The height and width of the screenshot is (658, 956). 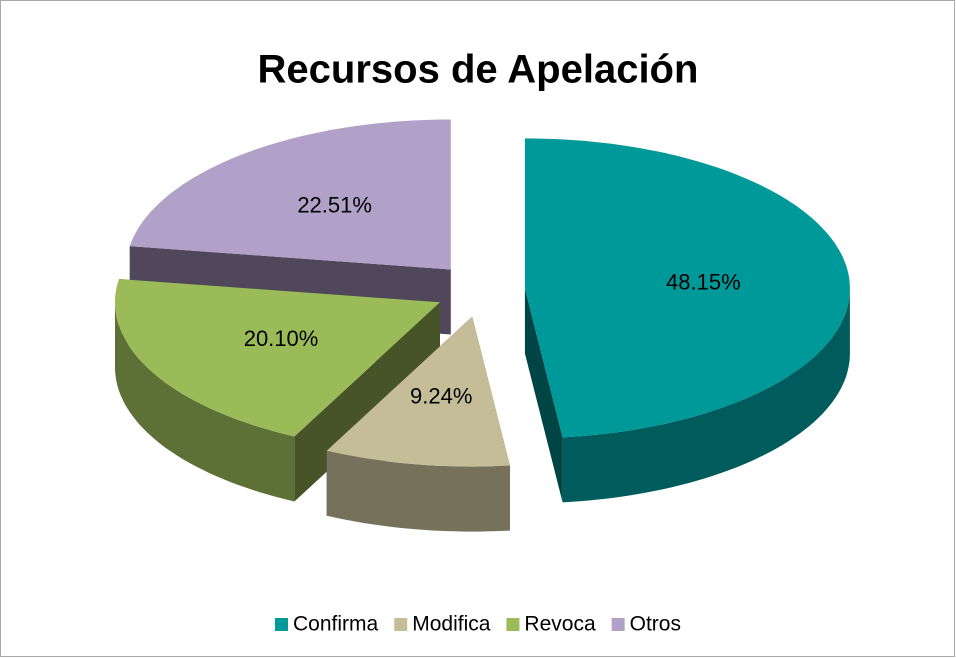 What do you see at coordinates (655, 624) in the screenshot?
I see `legend-label: Otros` at bounding box center [655, 624].